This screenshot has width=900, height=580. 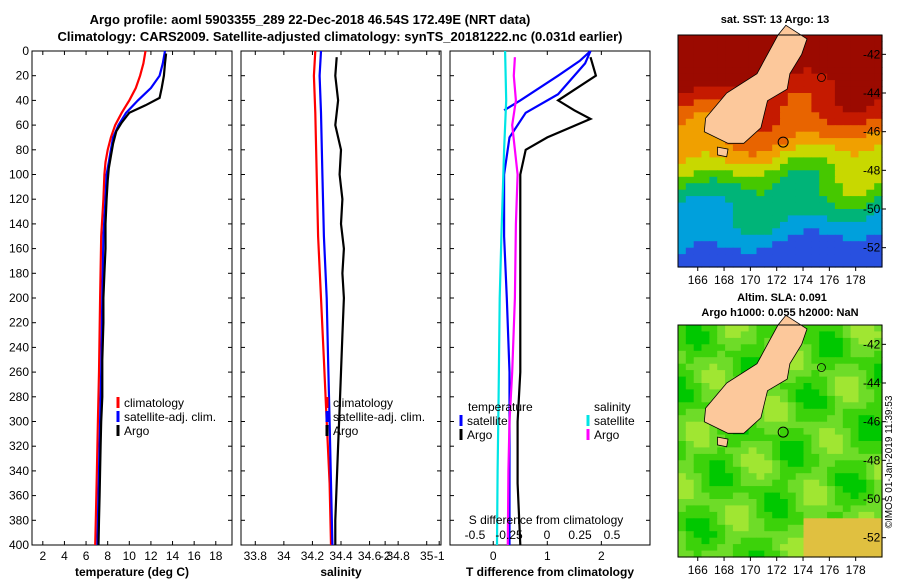 I want to click on series-t-argo, so click(x=557, y=301).